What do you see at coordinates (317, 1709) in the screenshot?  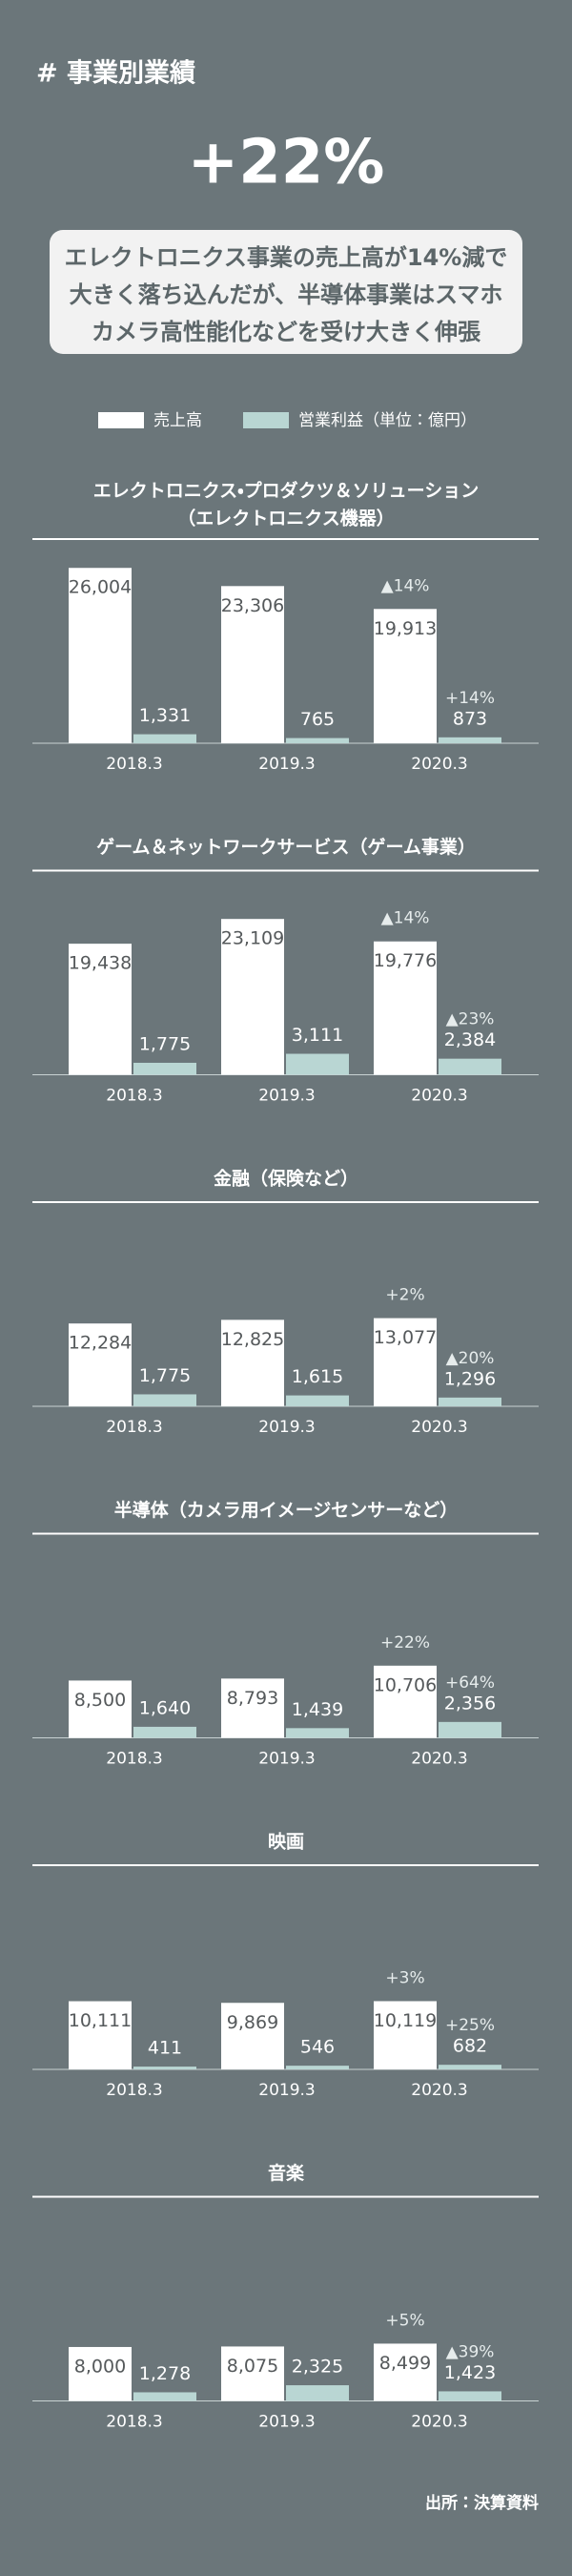 I see `value-label: 1,439` at bounding box center [317, 1709].